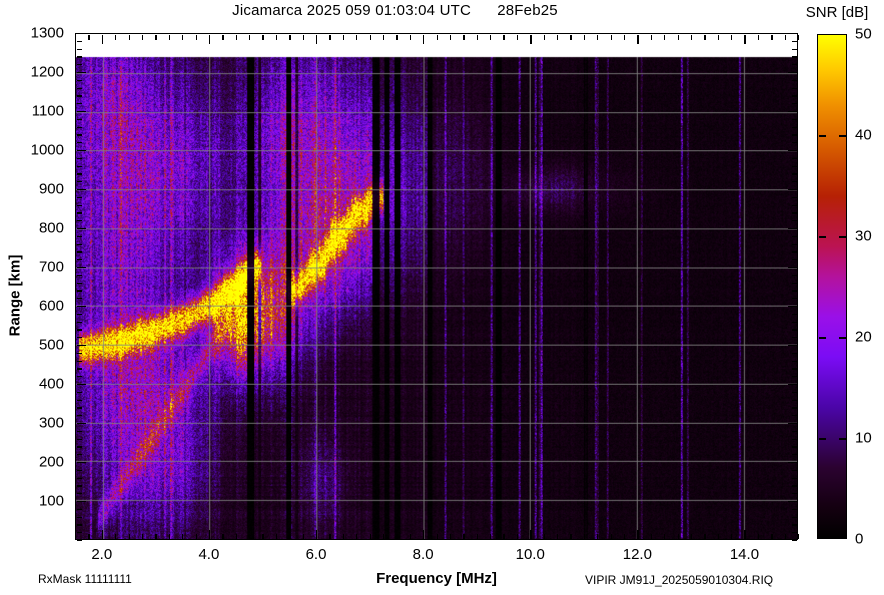  Describe the element at coordinates (423, 554) in the screenshot. I see `x-tick-label: 8.0` at that location.